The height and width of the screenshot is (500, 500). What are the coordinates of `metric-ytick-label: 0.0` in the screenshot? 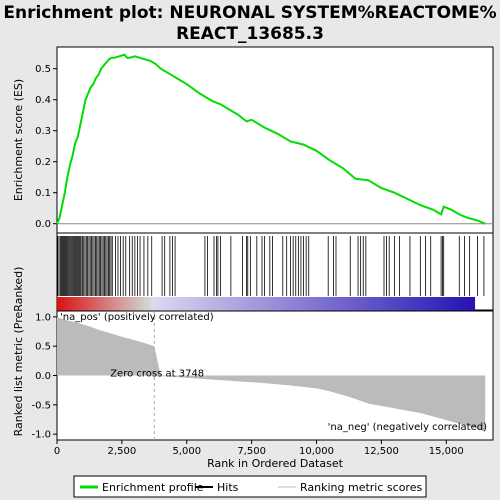 It's located at (43, 376).